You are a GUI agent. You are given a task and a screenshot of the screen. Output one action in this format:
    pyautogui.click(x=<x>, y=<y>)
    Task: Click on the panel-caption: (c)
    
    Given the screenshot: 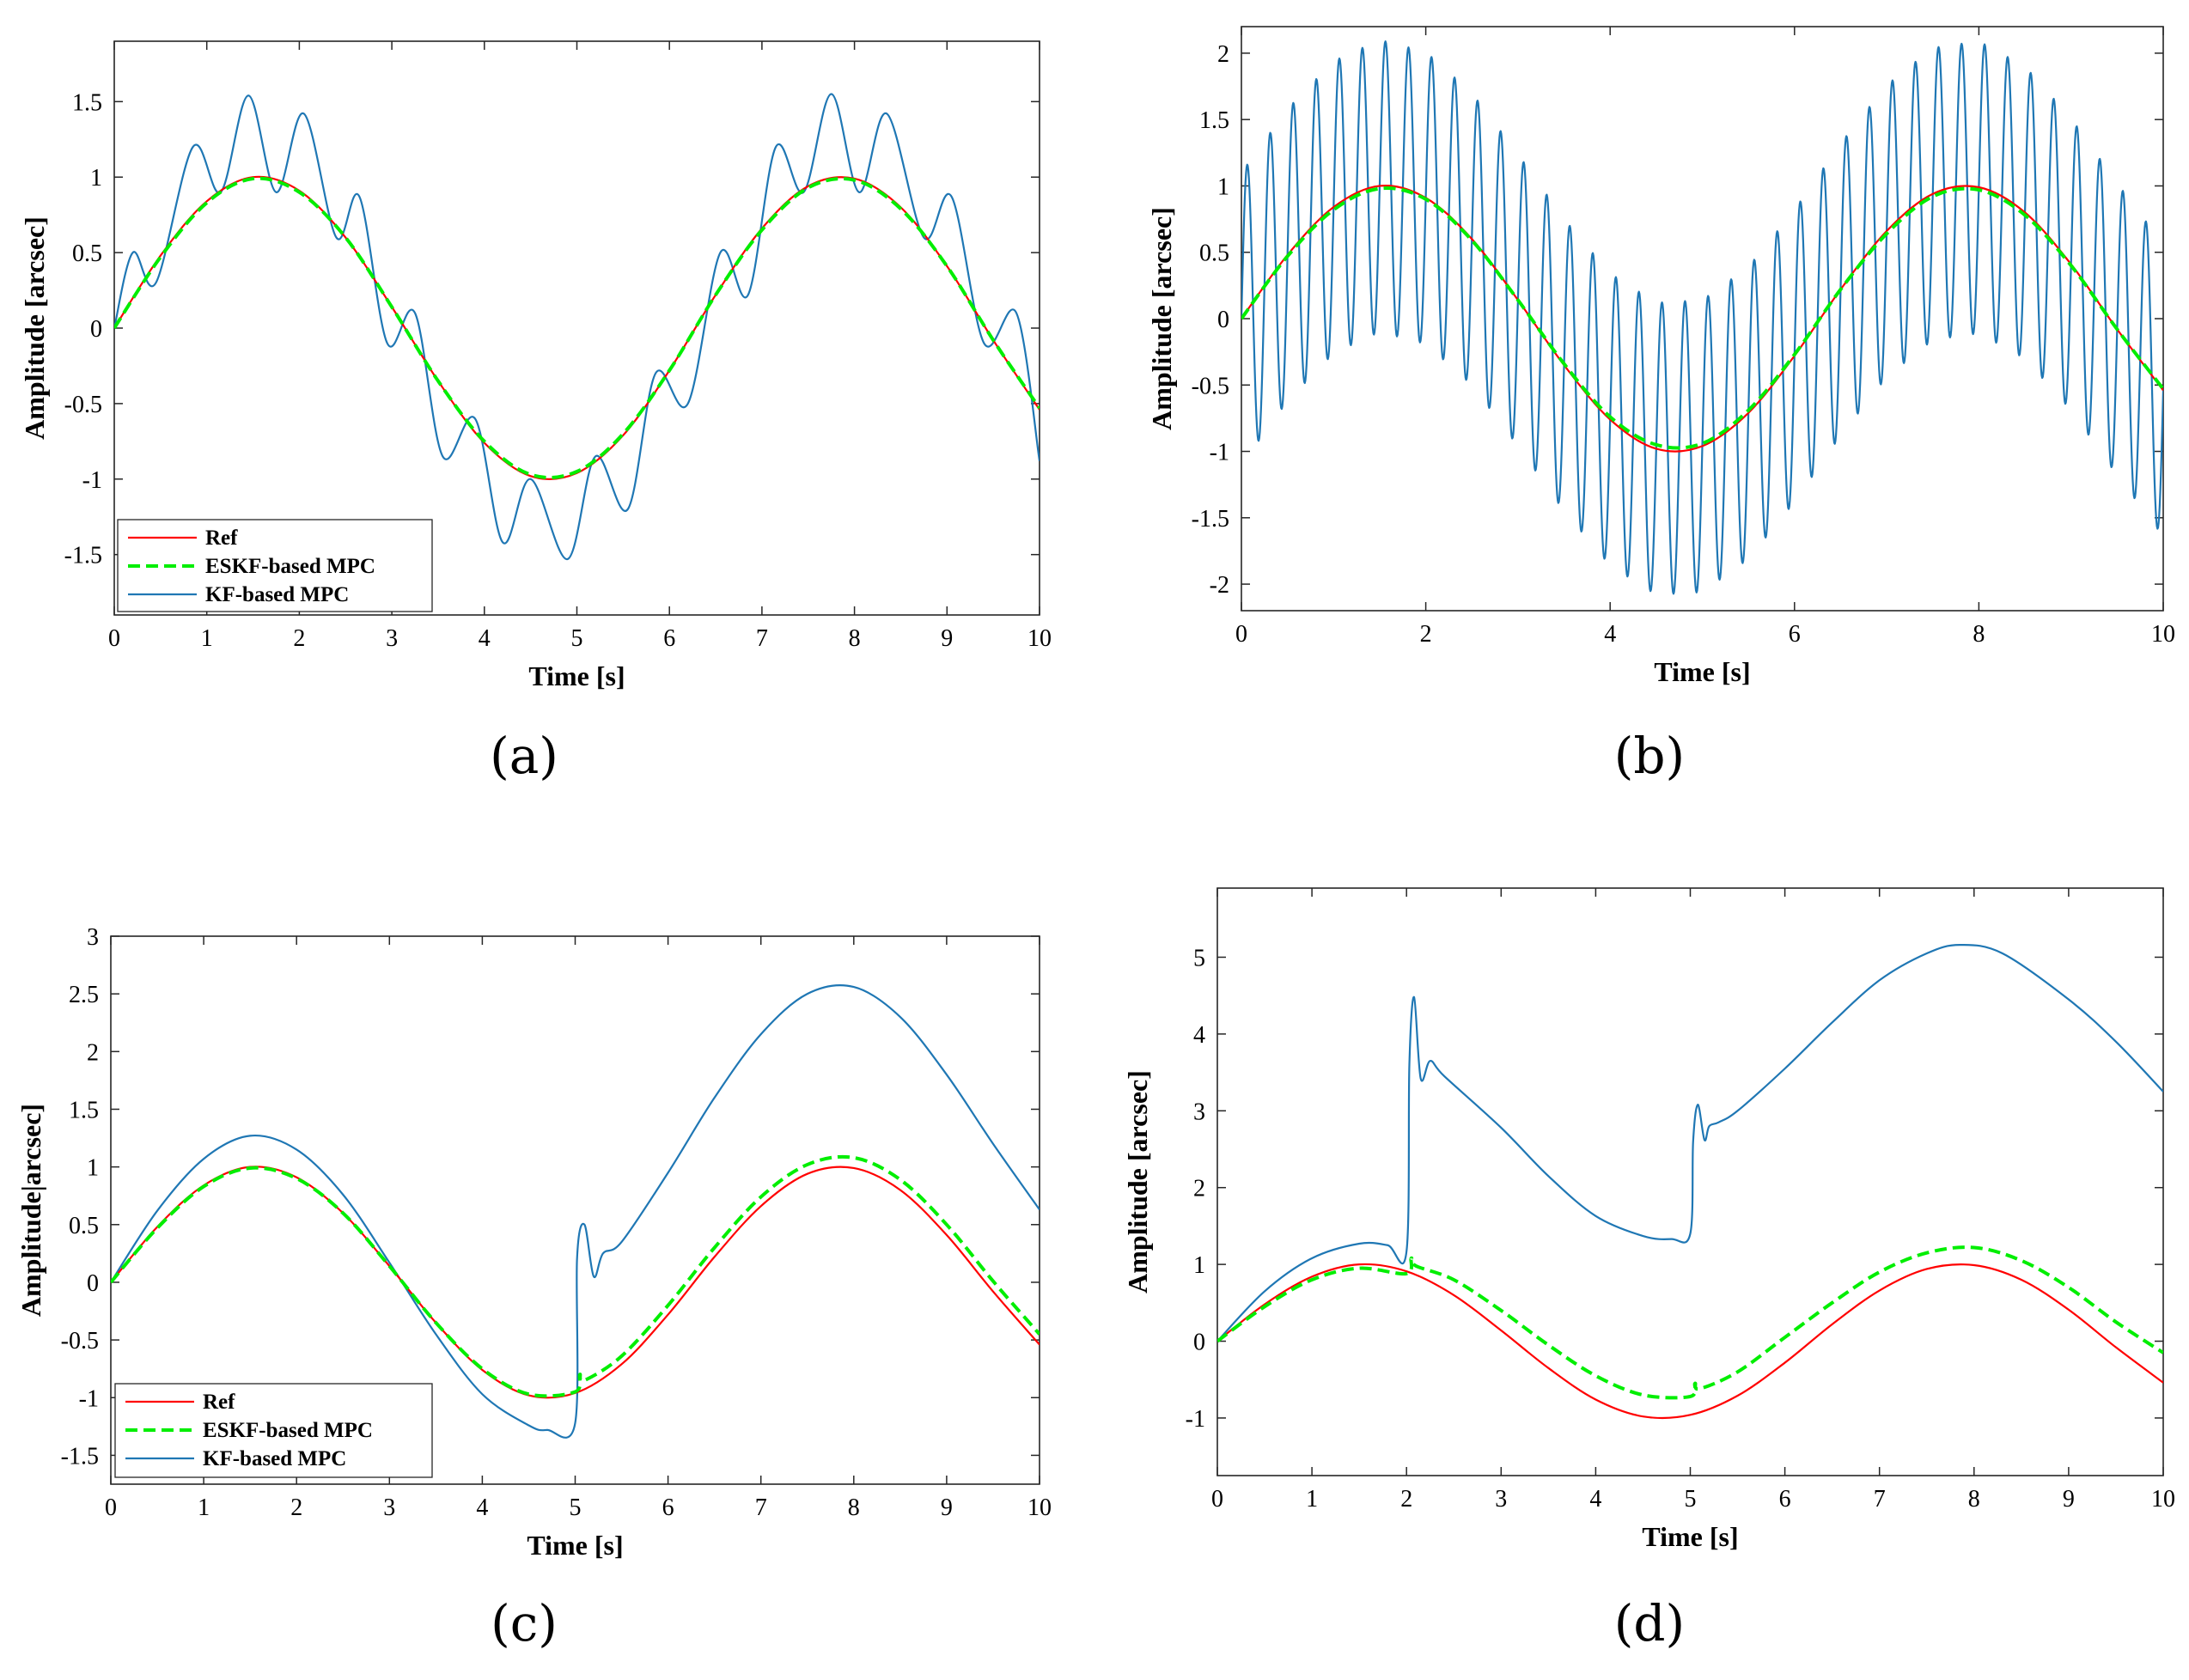 What is the action you would take?
    pyautogui.click(x=524, y=1624)
    